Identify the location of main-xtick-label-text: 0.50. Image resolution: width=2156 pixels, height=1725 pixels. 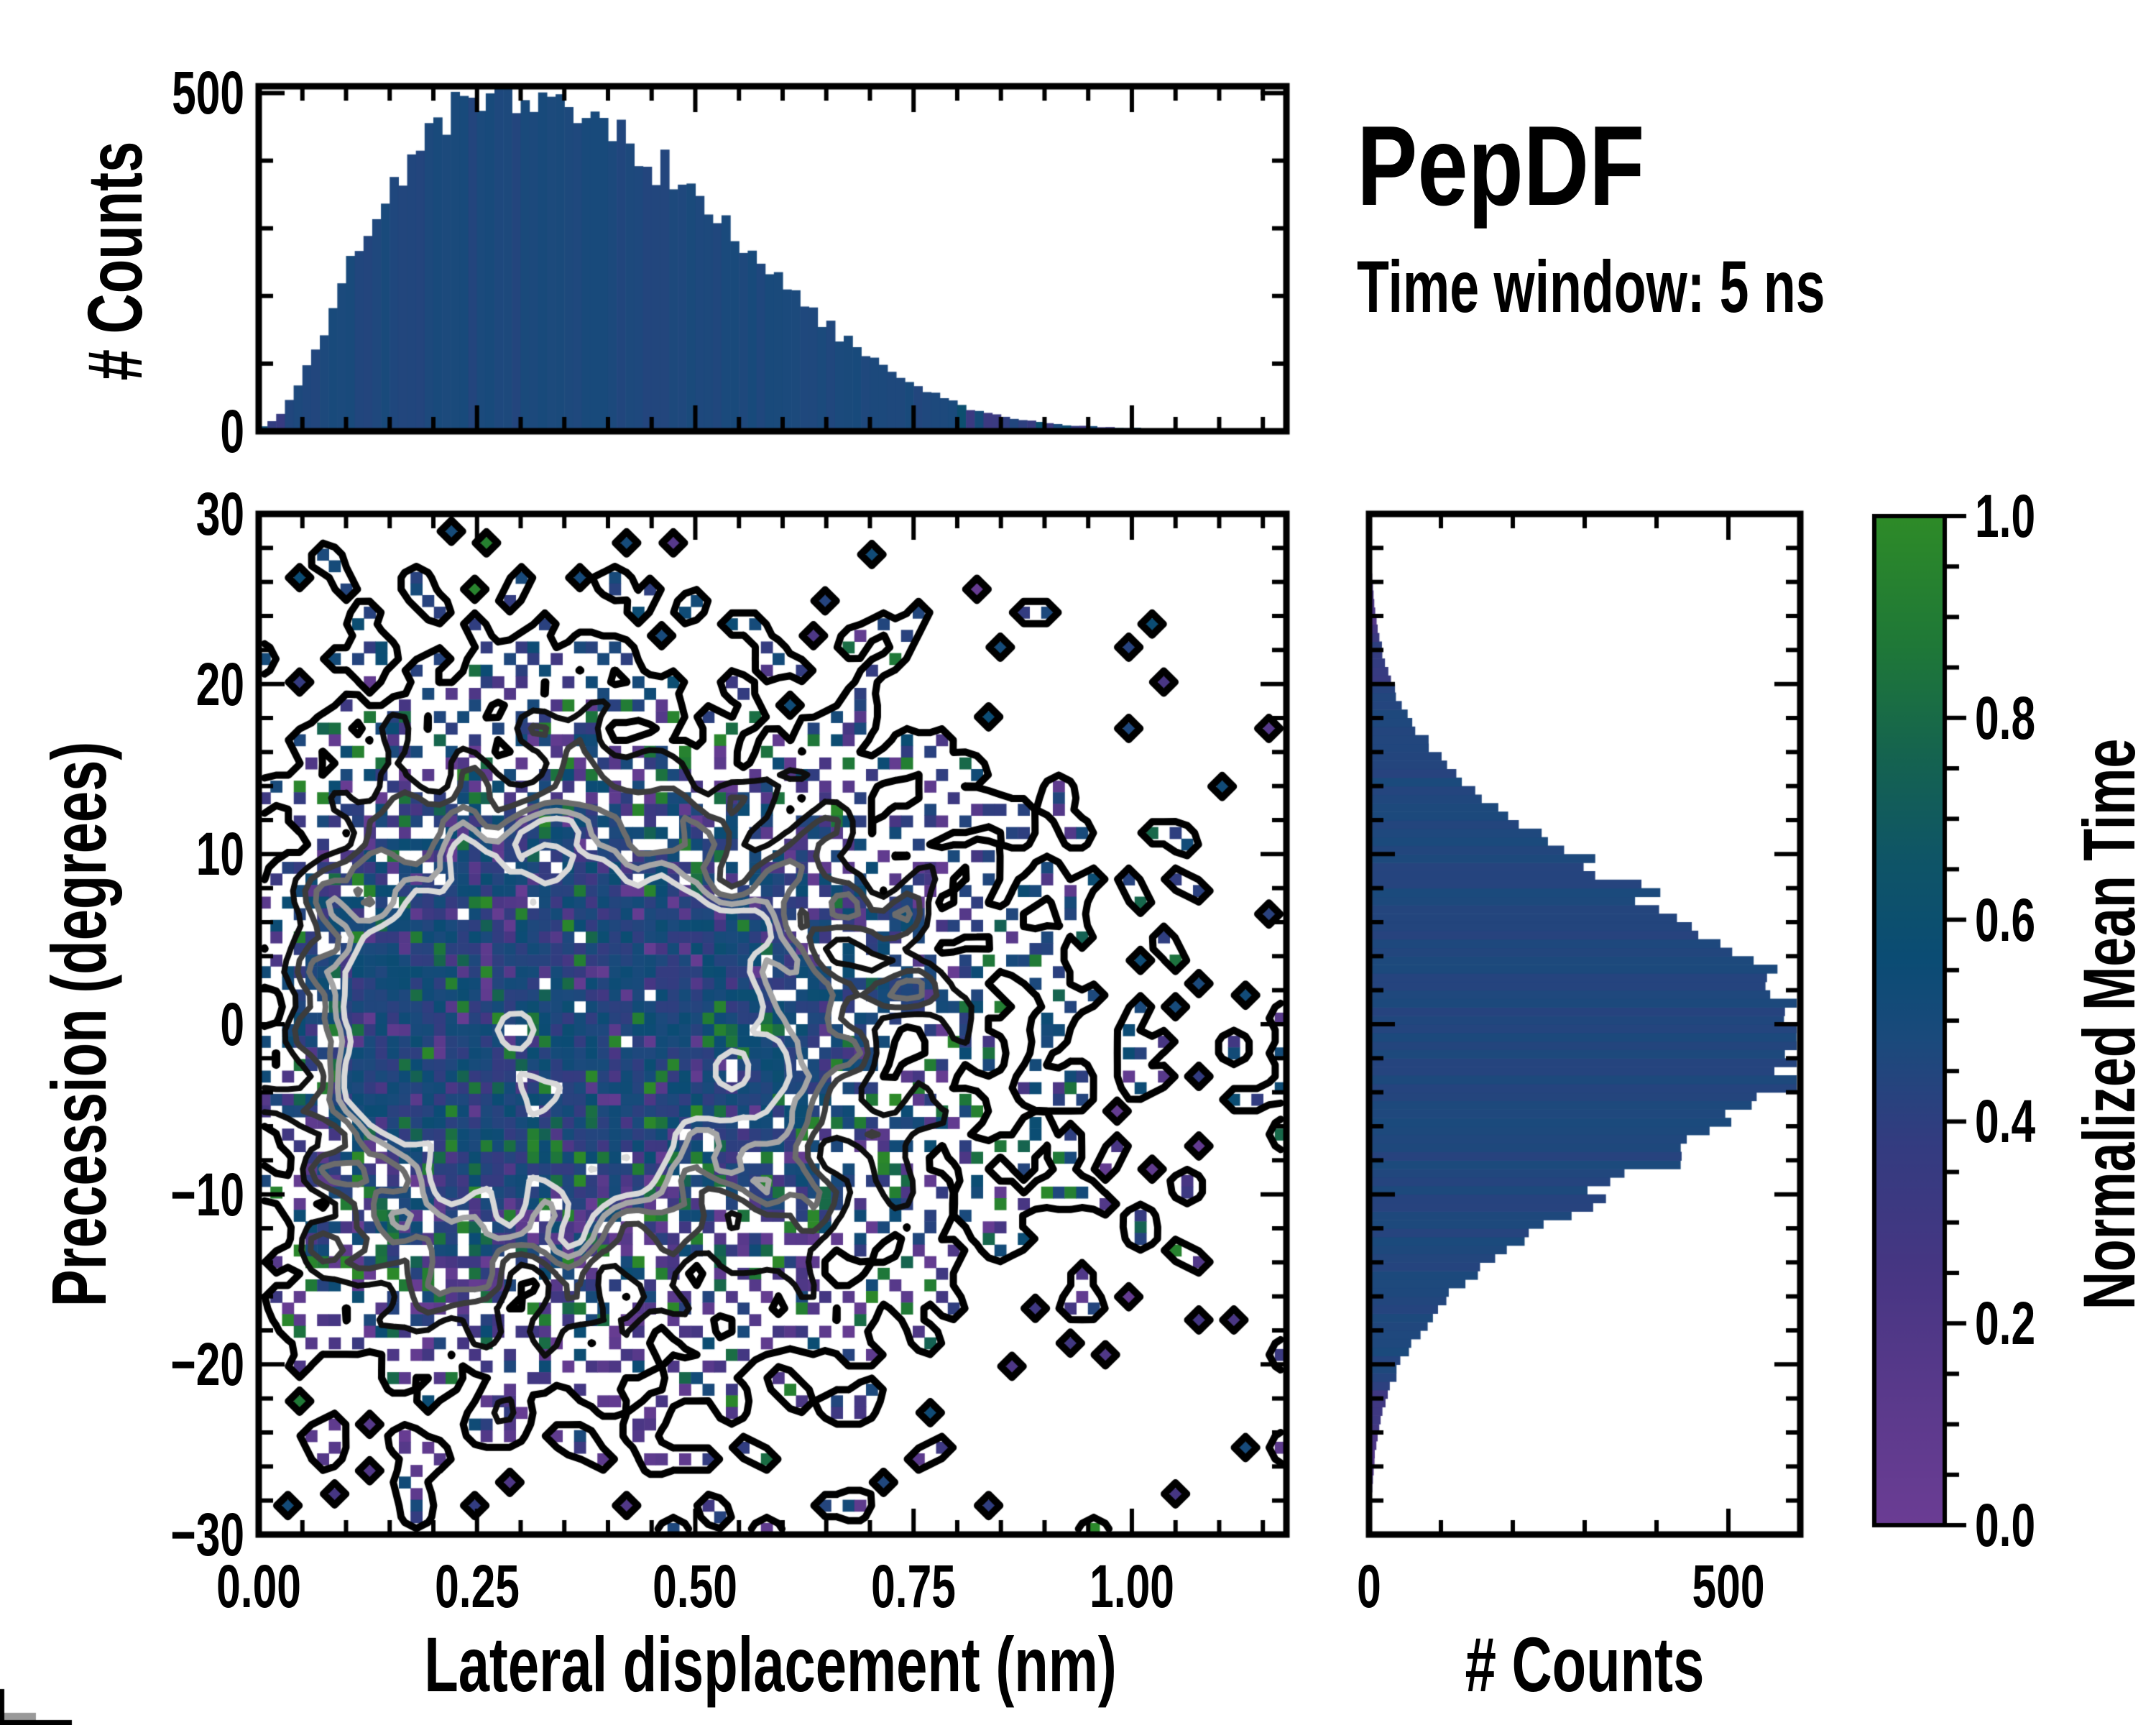
(695, 1586).